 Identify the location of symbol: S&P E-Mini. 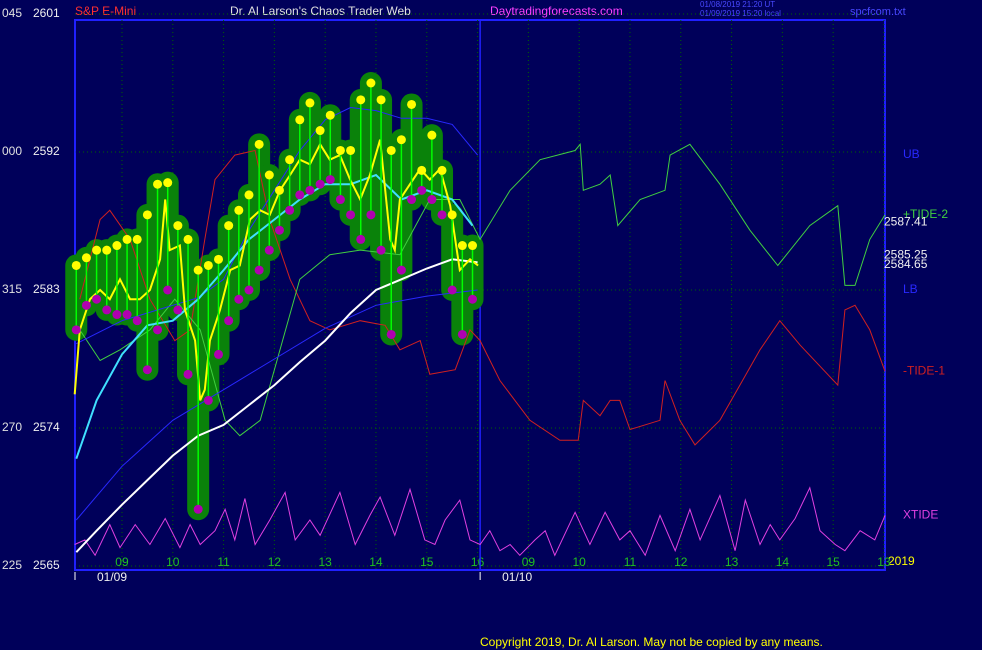
(105, 11).